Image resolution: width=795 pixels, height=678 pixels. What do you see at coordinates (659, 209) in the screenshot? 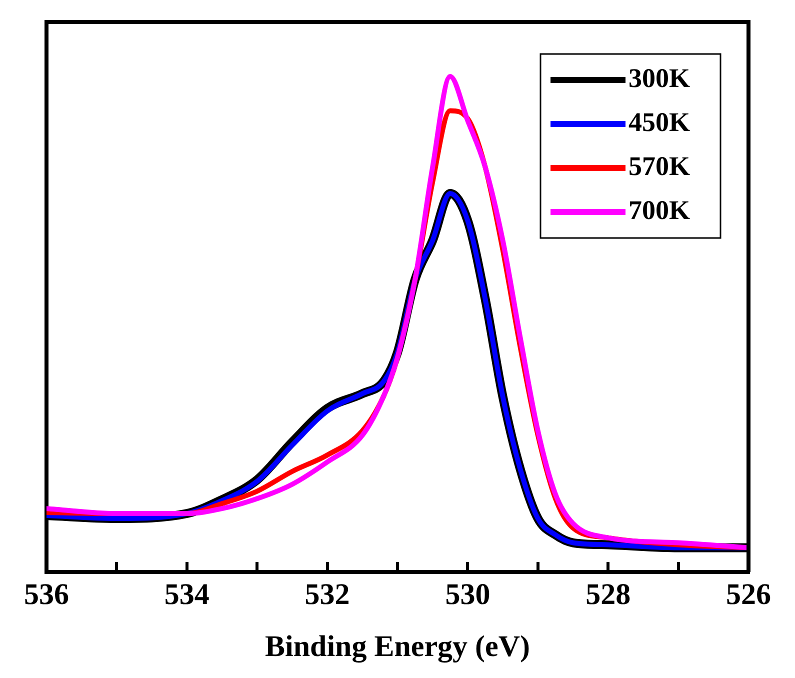
I see `legend-label: 700K` at bounding box center [659, 209].